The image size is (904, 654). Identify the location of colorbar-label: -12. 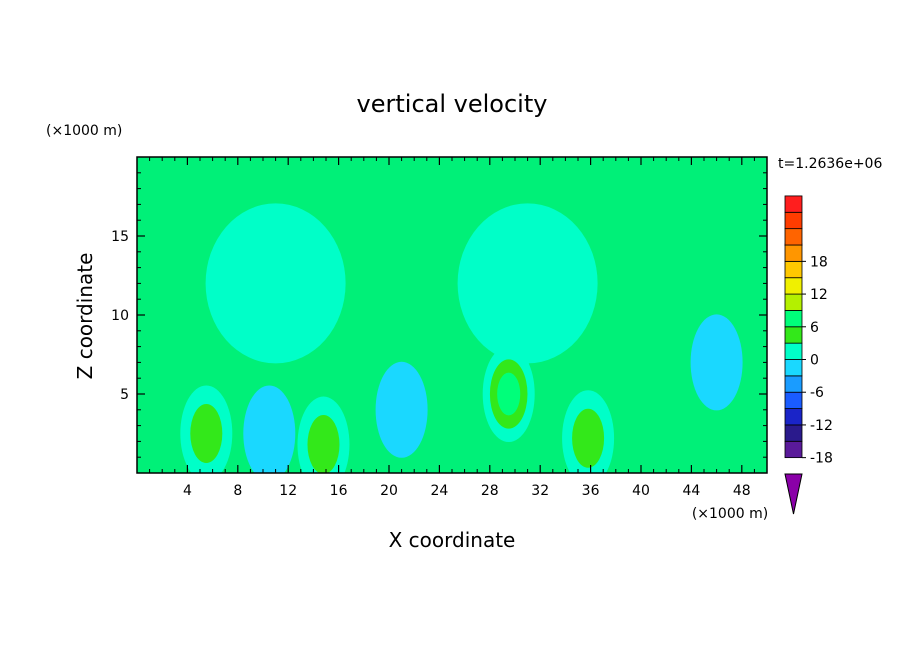
(821, 426).